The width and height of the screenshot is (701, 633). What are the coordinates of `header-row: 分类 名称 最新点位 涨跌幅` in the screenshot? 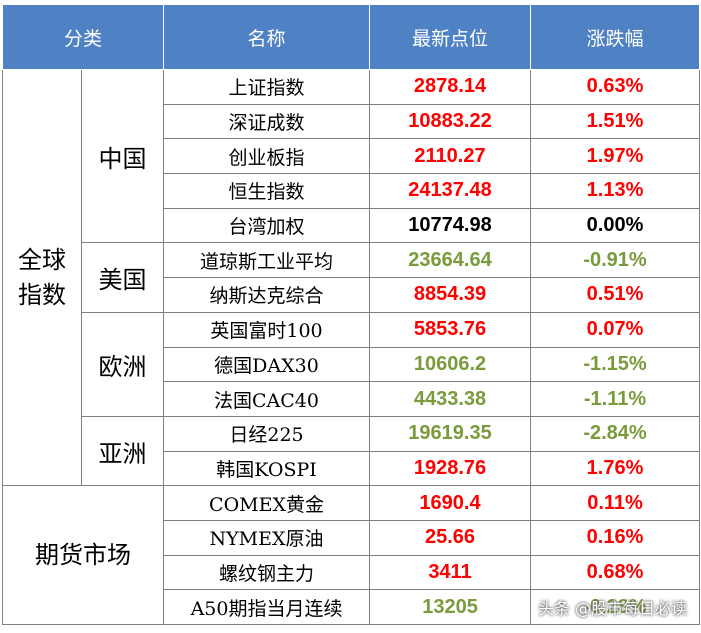 It's located at (351, 37).